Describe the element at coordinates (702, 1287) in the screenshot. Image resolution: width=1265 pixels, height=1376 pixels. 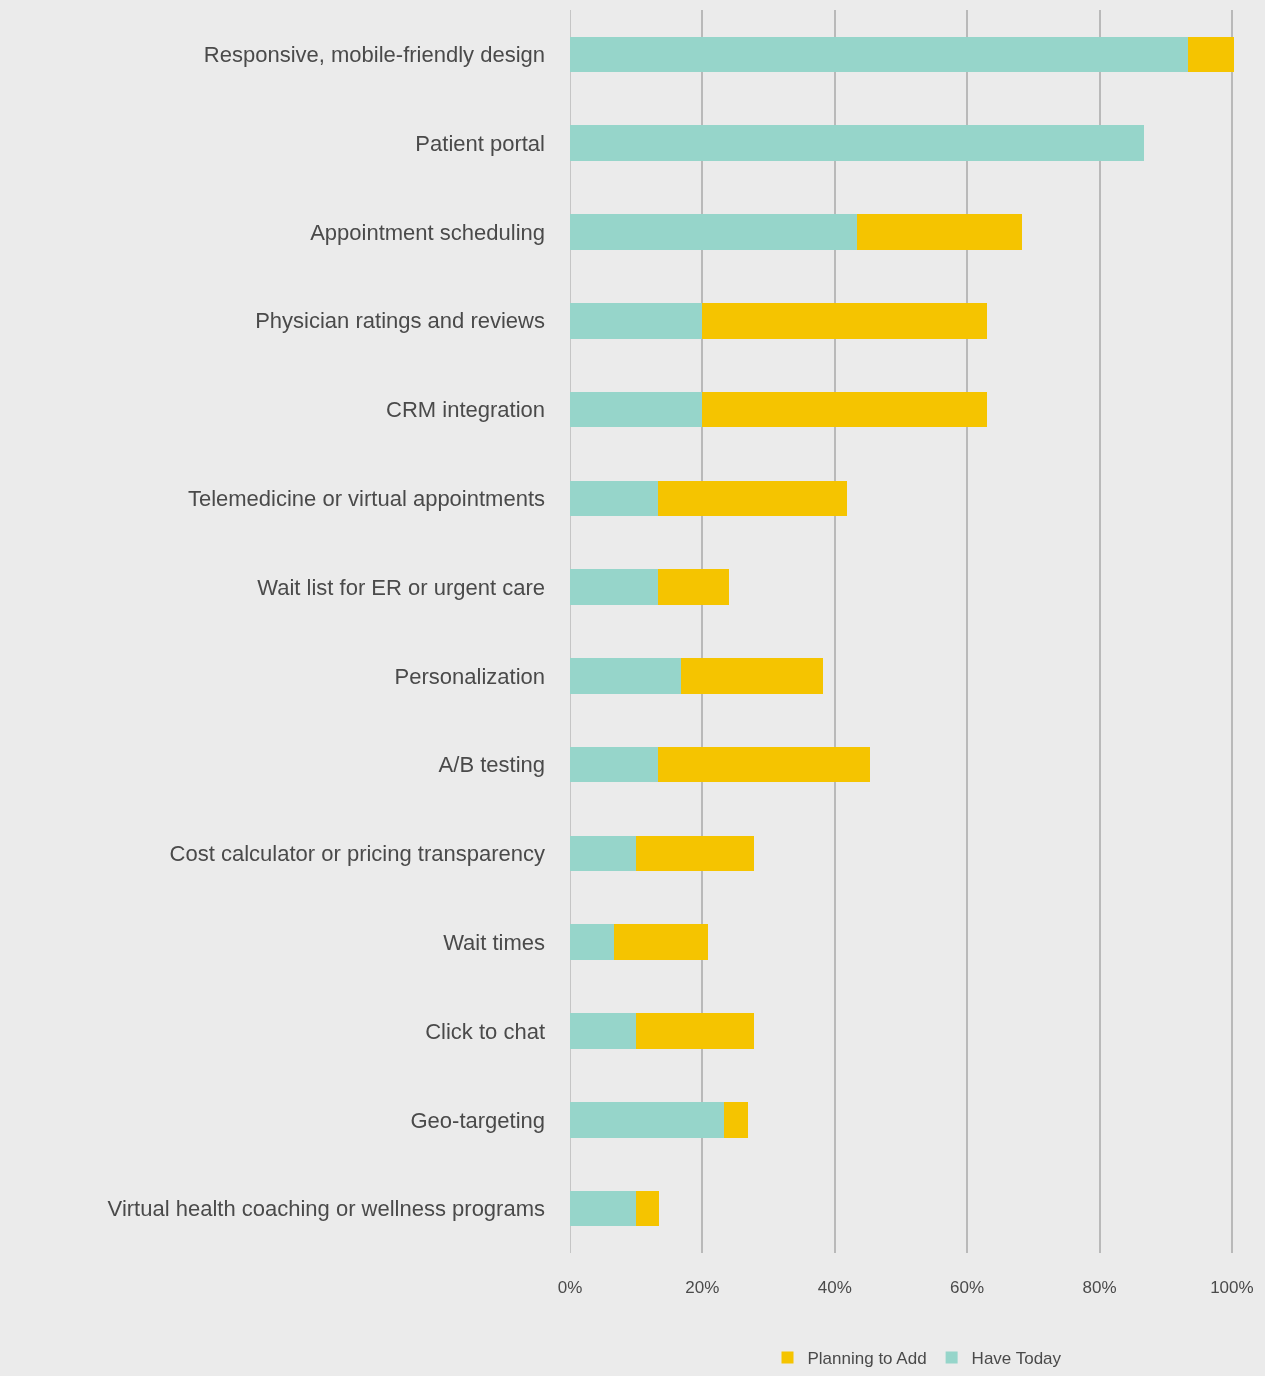
I see `x-tick-label: 20%` at that location.